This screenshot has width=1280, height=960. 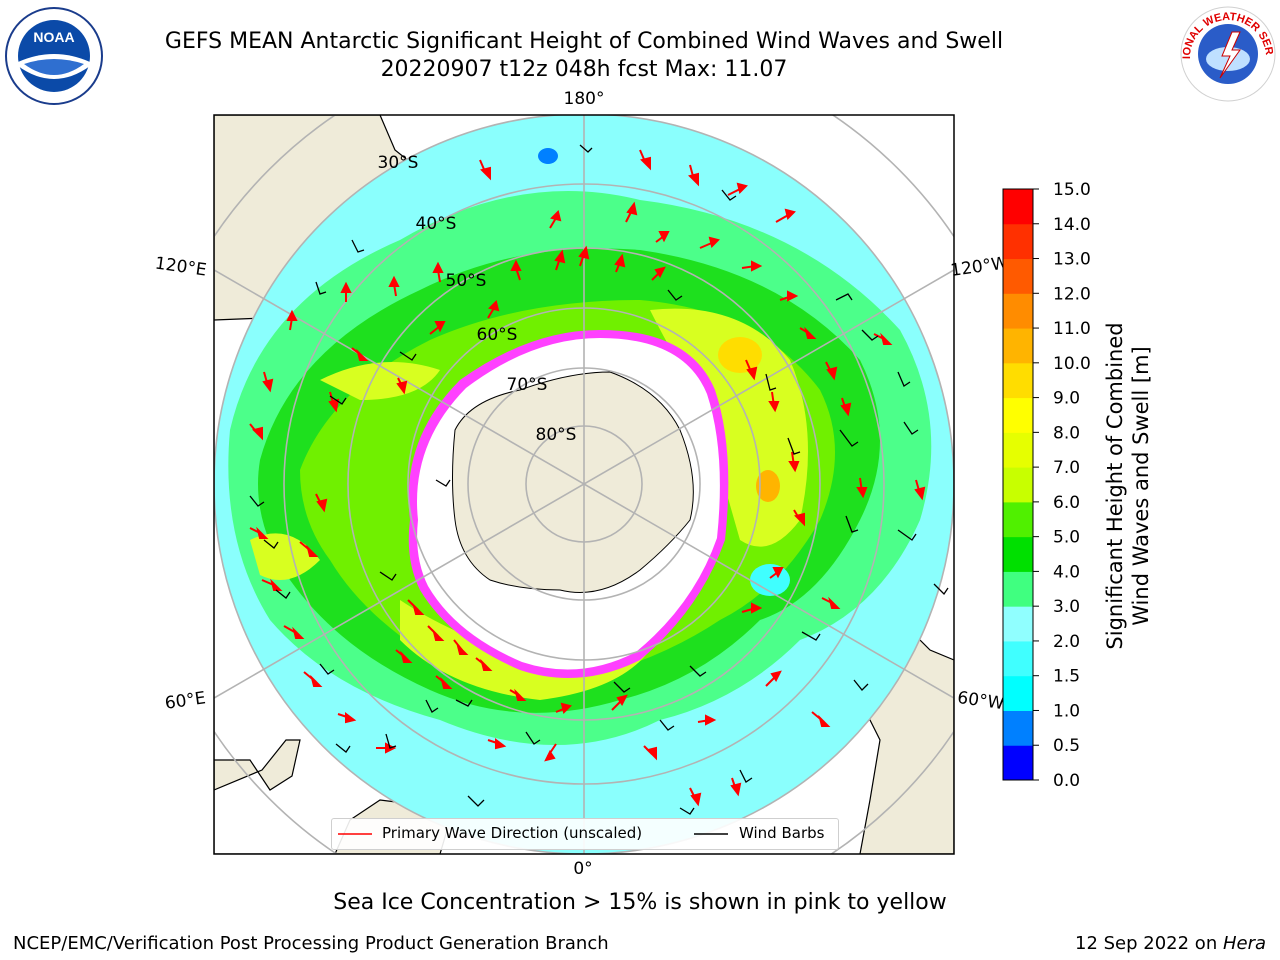 What do you see at coordinates (527, 385) in the screenshot?
I see `lat-label-70s: 70°S` at bounding box center [527, 385].